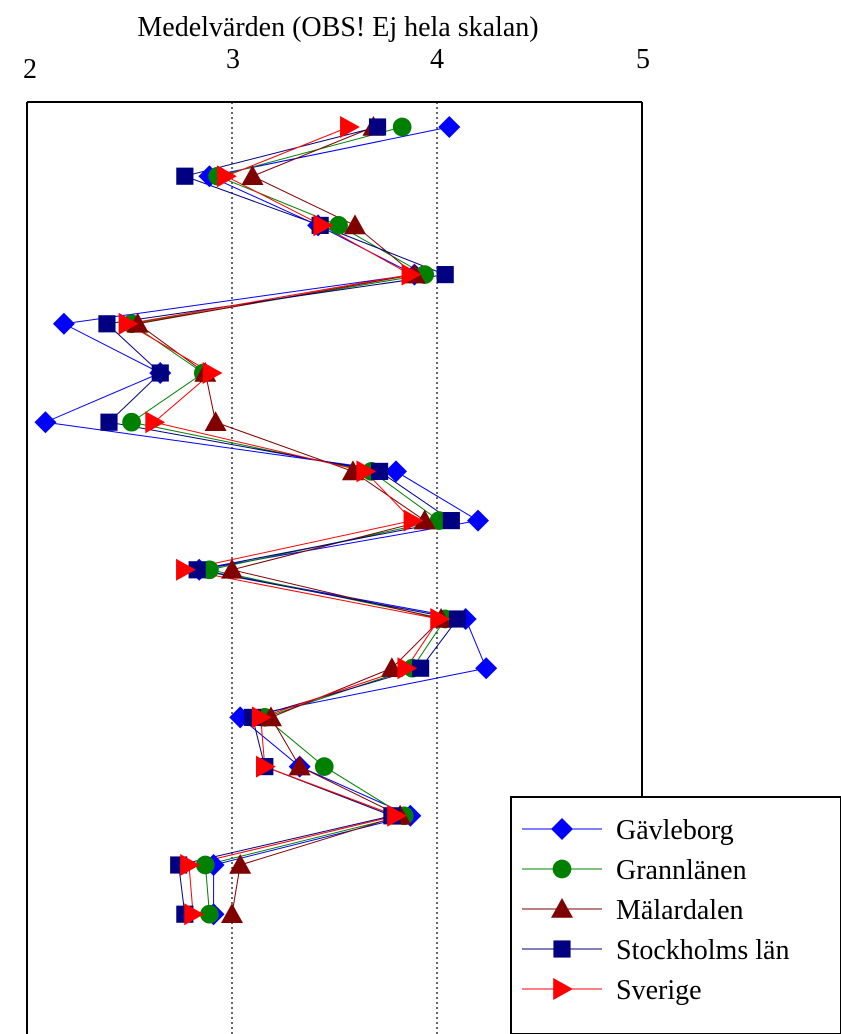 The width and height of the screenshot is (841, 1034). Describe the element at coordinates (336, 64) in the screenshot. I see `x-axis-ticks: 2 3 4 5` at that location.